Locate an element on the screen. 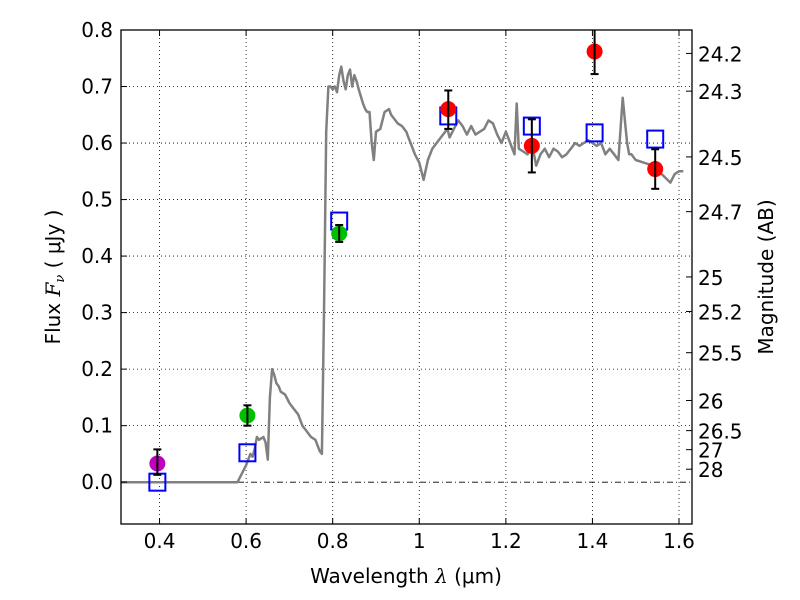  y2-tick-label: 25 is located at coordinates (710, 278).